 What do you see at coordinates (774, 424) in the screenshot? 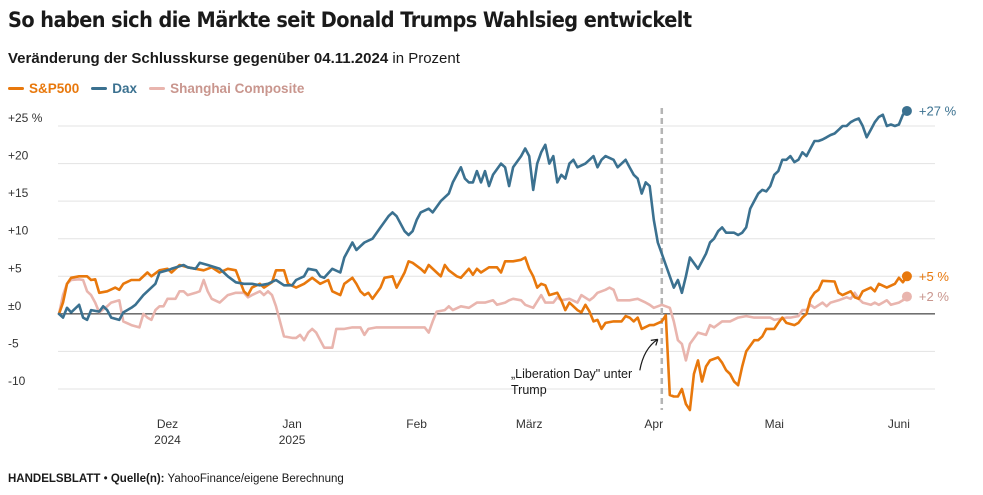
I see `x-tick-label: Mai` at bounding box center [774, 424].